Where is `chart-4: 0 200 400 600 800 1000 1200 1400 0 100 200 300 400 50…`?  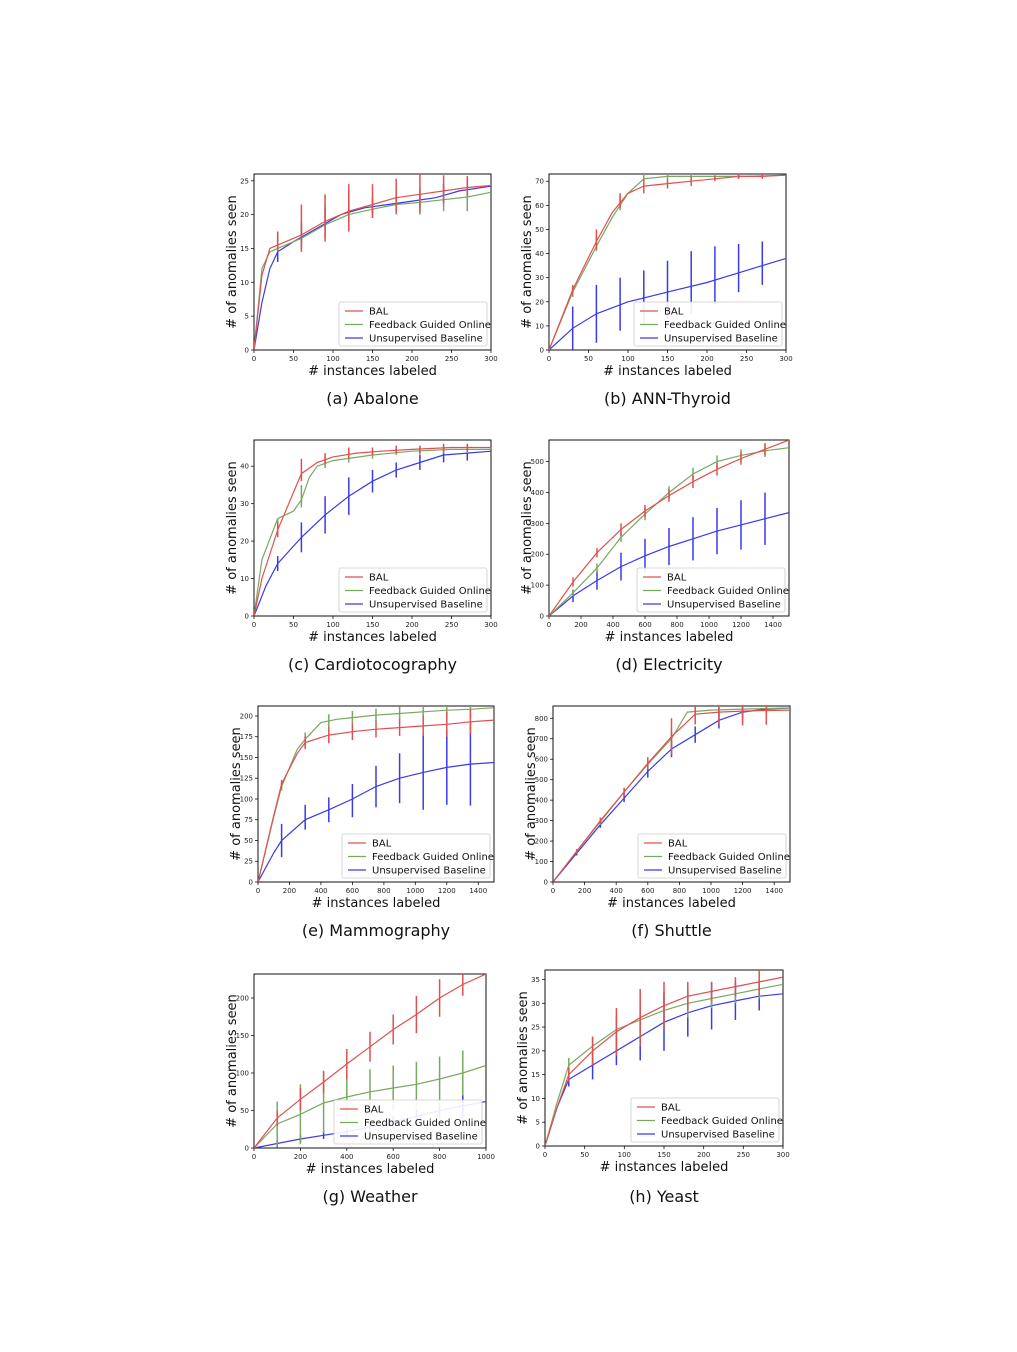 chart-4: 0 200 400 600 800 1000 1200 1400 0 100 200 300 400 50… is located at coordinates (655, 556).